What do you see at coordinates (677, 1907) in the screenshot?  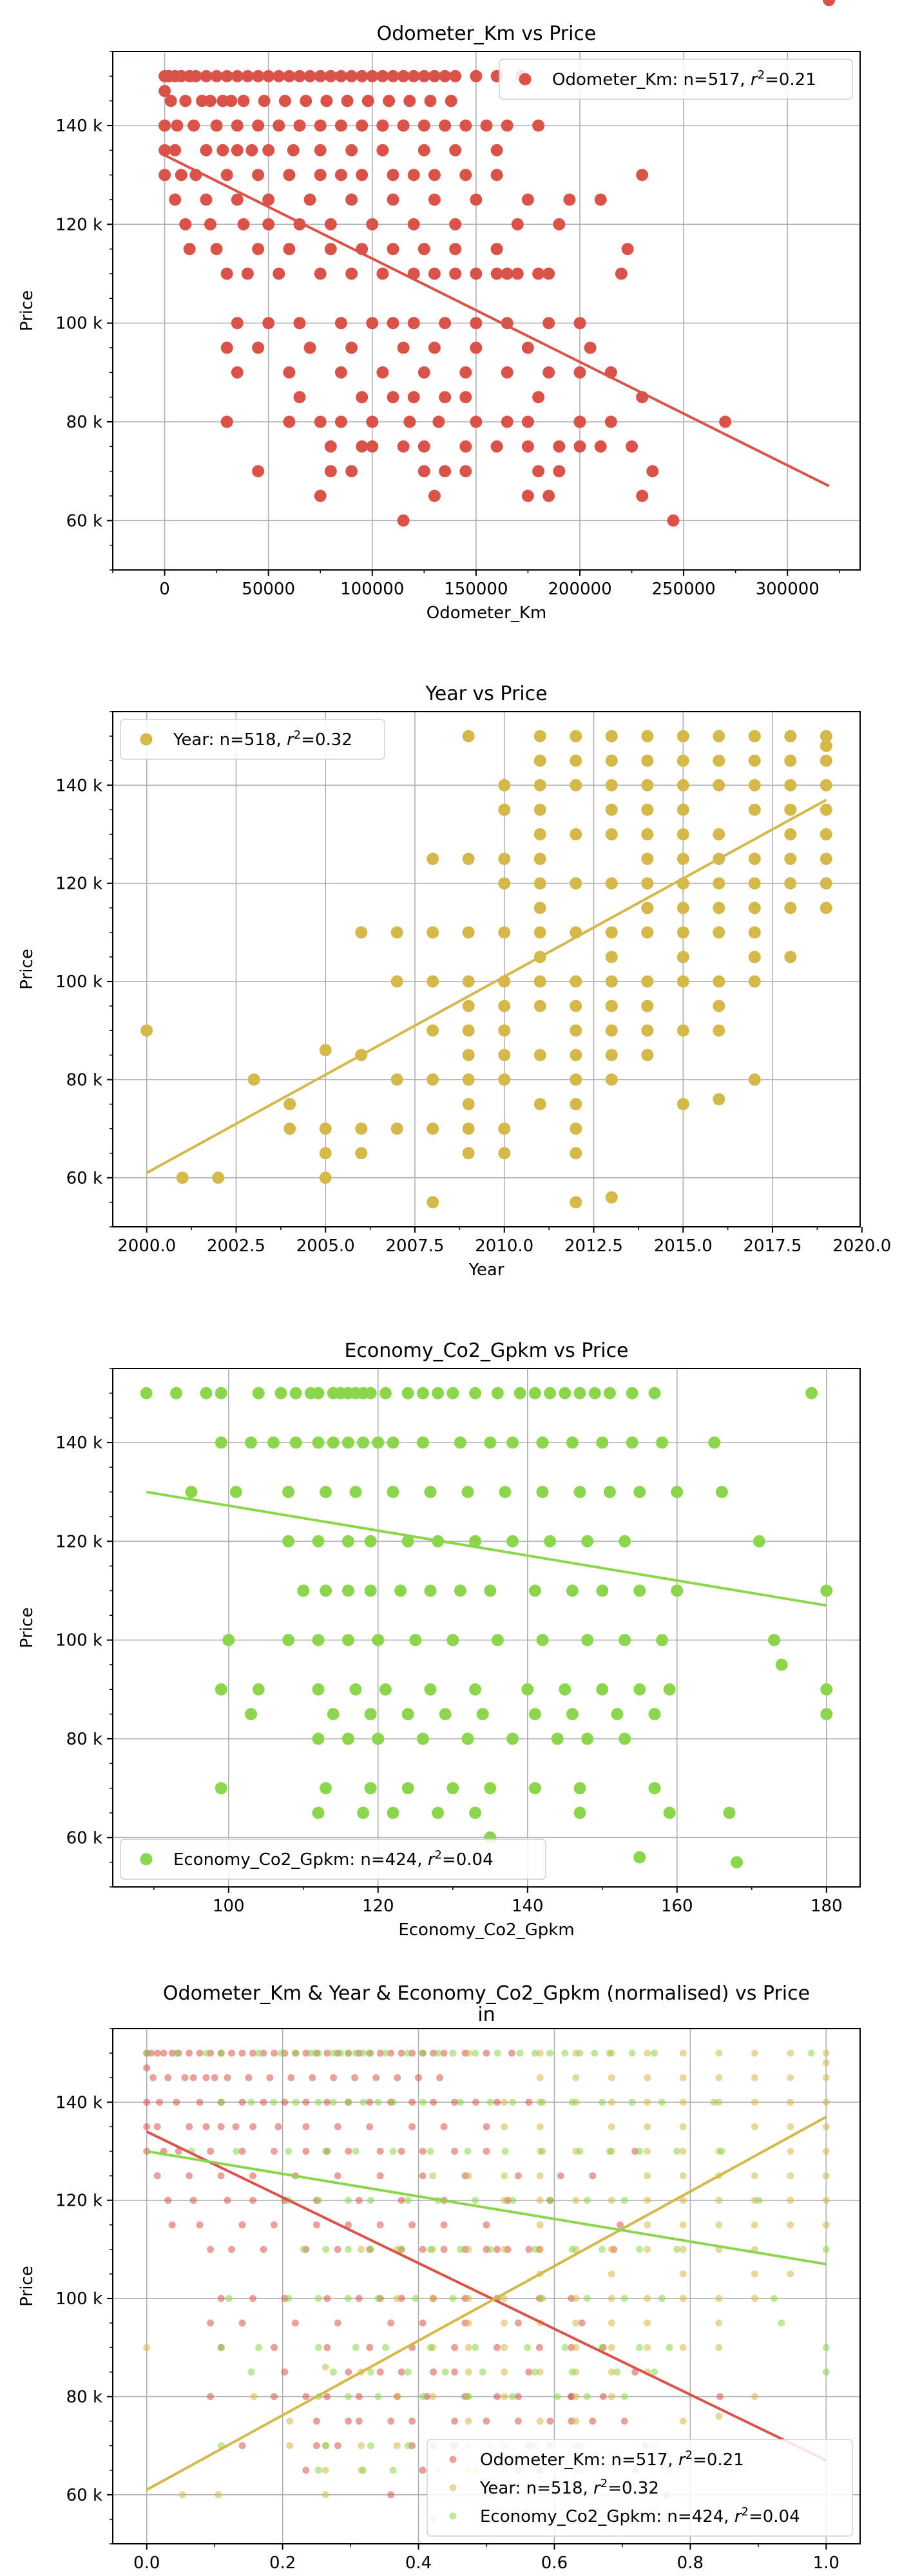 I see `x-tick-label: 160` at bounding box center [677, 1907].